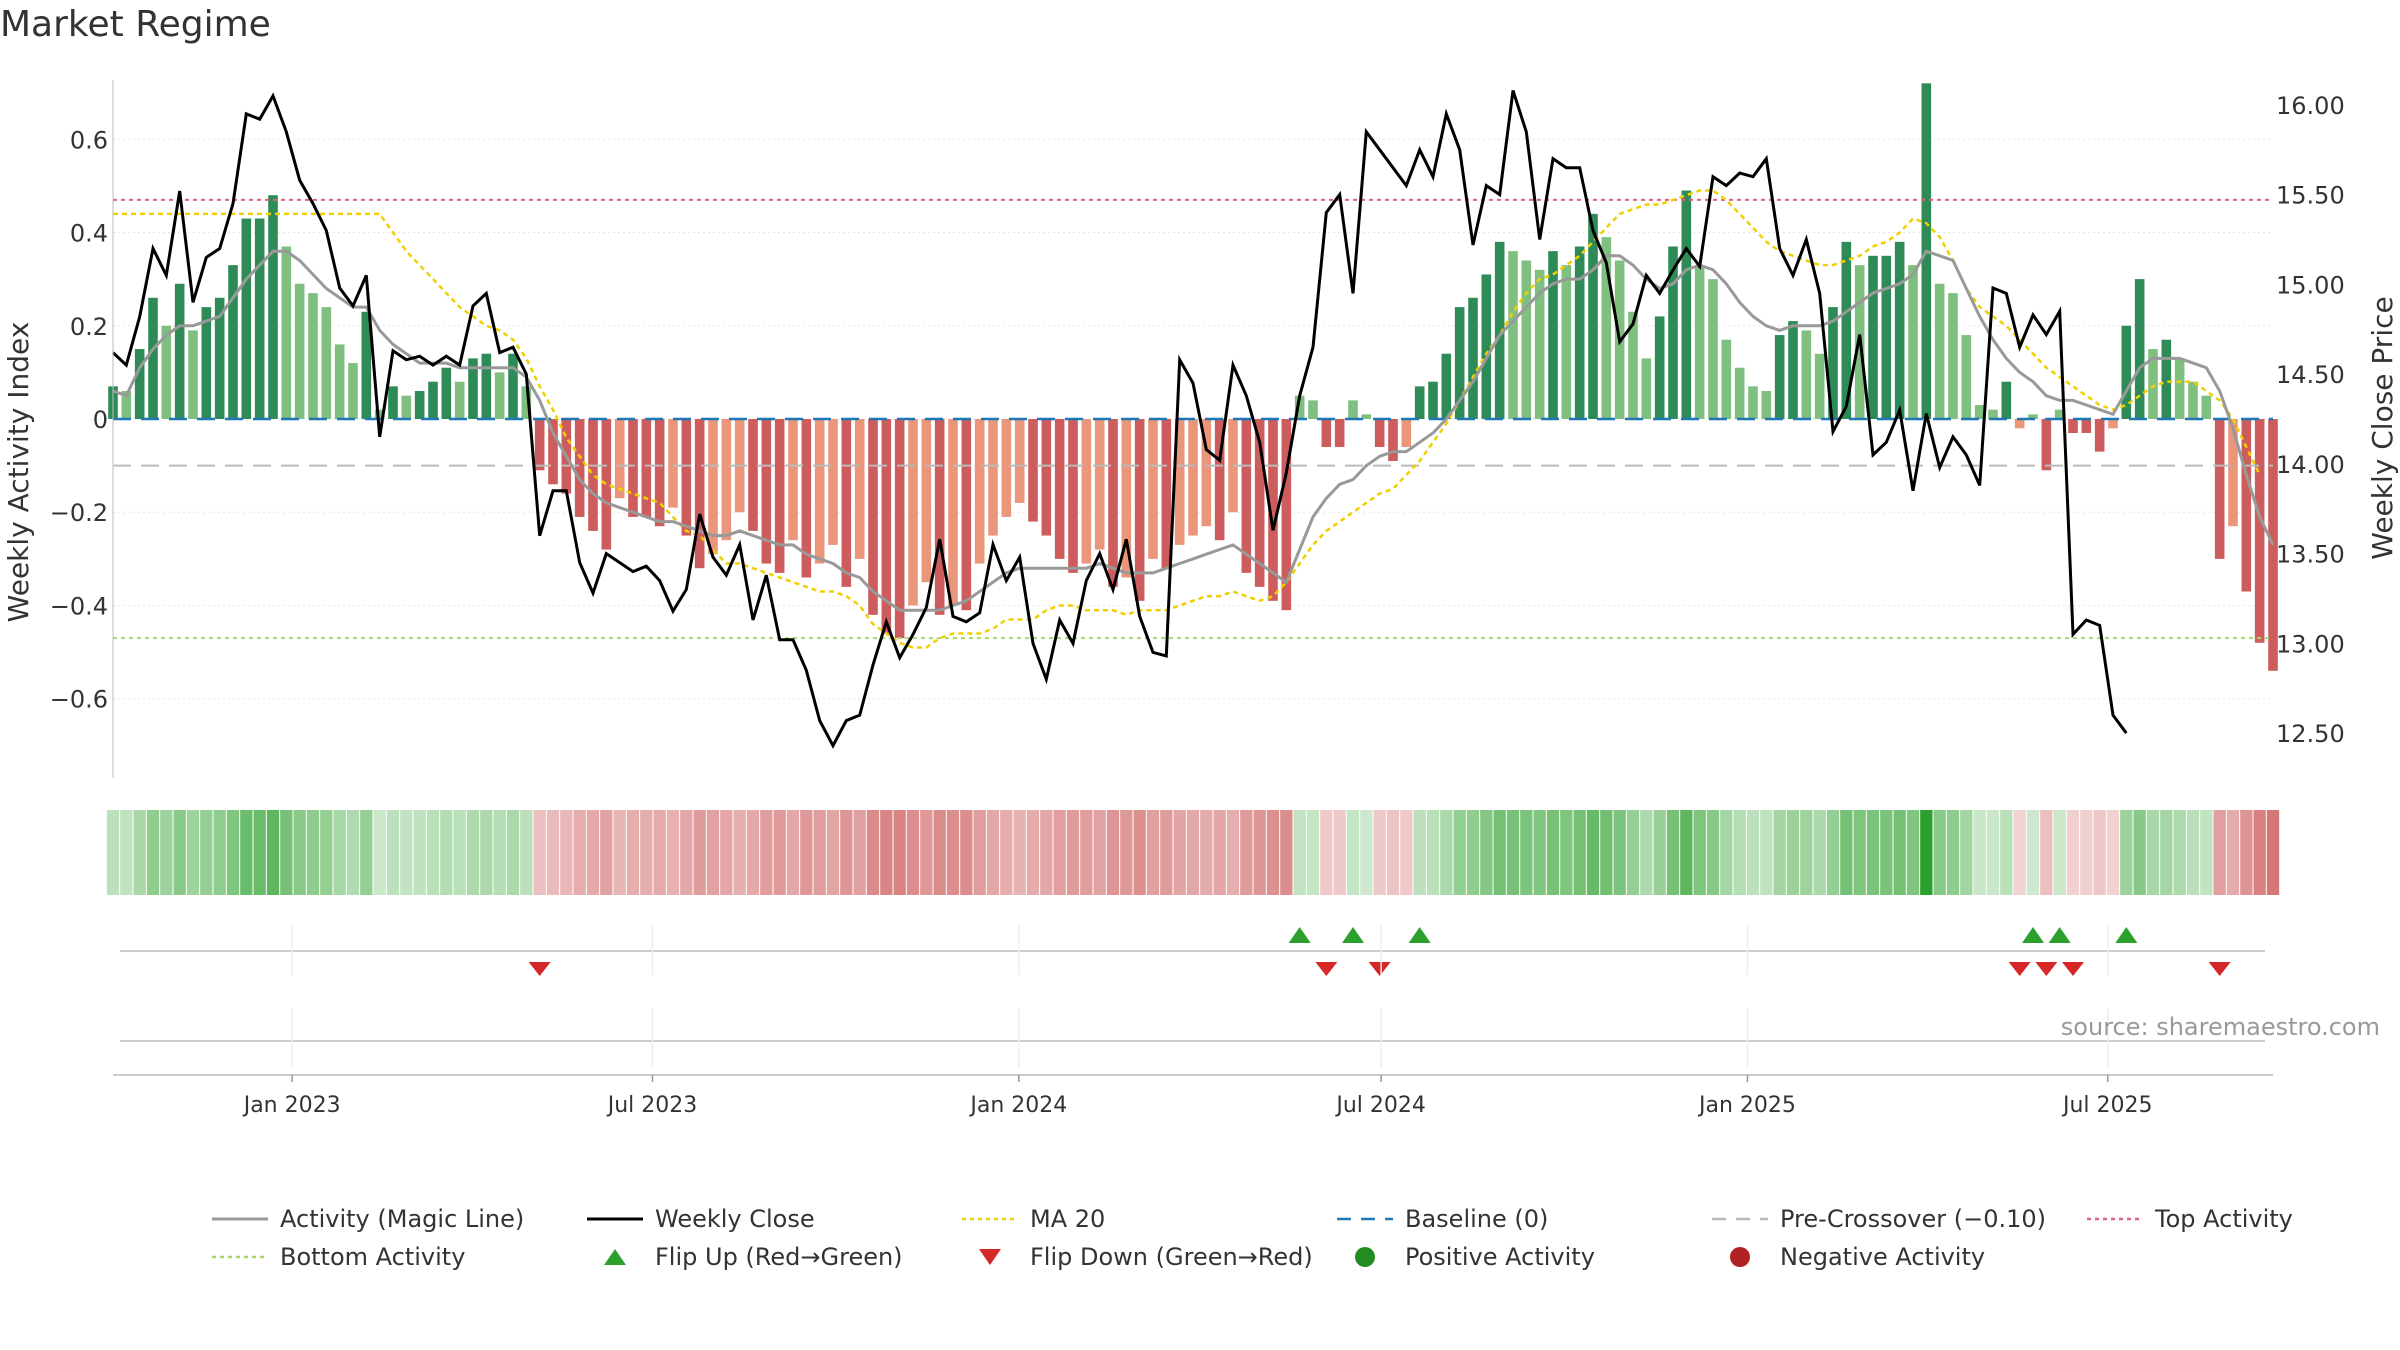 The image size is (2400, 1350). Describe the element at coordinates (2310, 734) in the screenshot. I see `y2-tick-label: 12.50` at that location.